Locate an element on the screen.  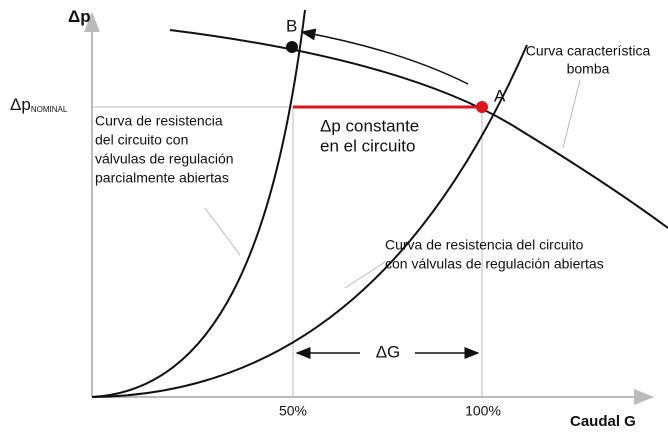
annotation: Curva característica is located at coordinates (588, 51).